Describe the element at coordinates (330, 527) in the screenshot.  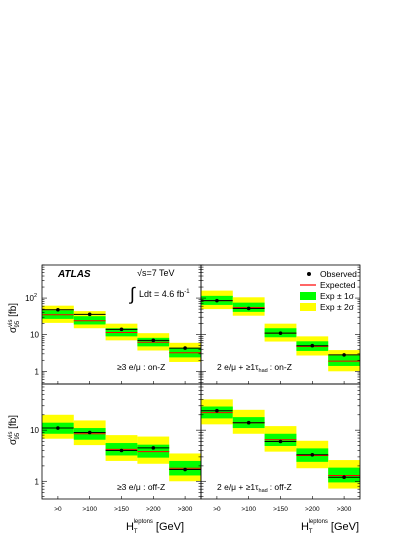
I see `x-axis-title-right: HTleptons [GeV]` at that location.